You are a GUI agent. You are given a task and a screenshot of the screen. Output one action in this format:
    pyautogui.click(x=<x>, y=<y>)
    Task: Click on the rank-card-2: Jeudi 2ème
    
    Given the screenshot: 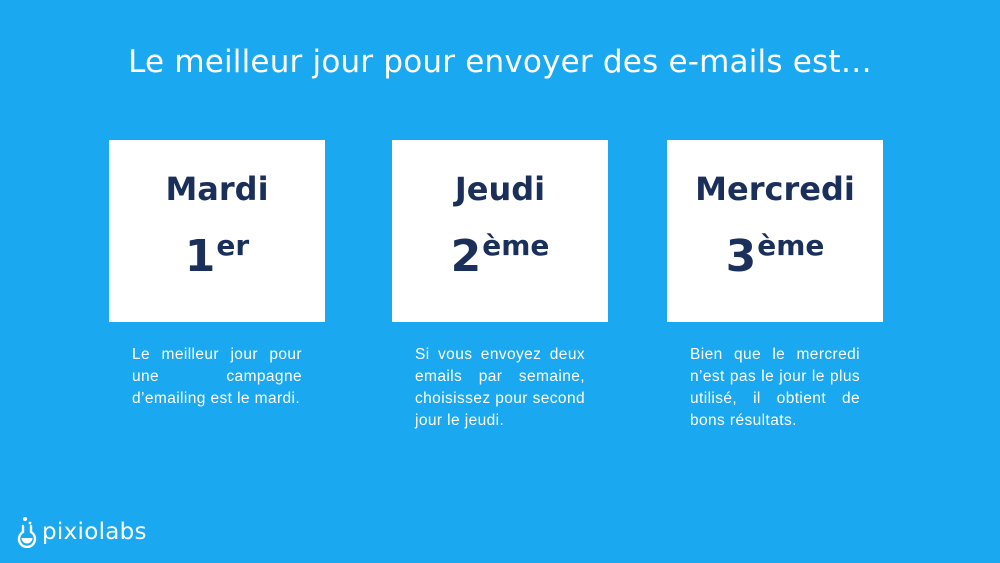 What is the action you would take?
    pyautogui.click(x=500, y=231)
    